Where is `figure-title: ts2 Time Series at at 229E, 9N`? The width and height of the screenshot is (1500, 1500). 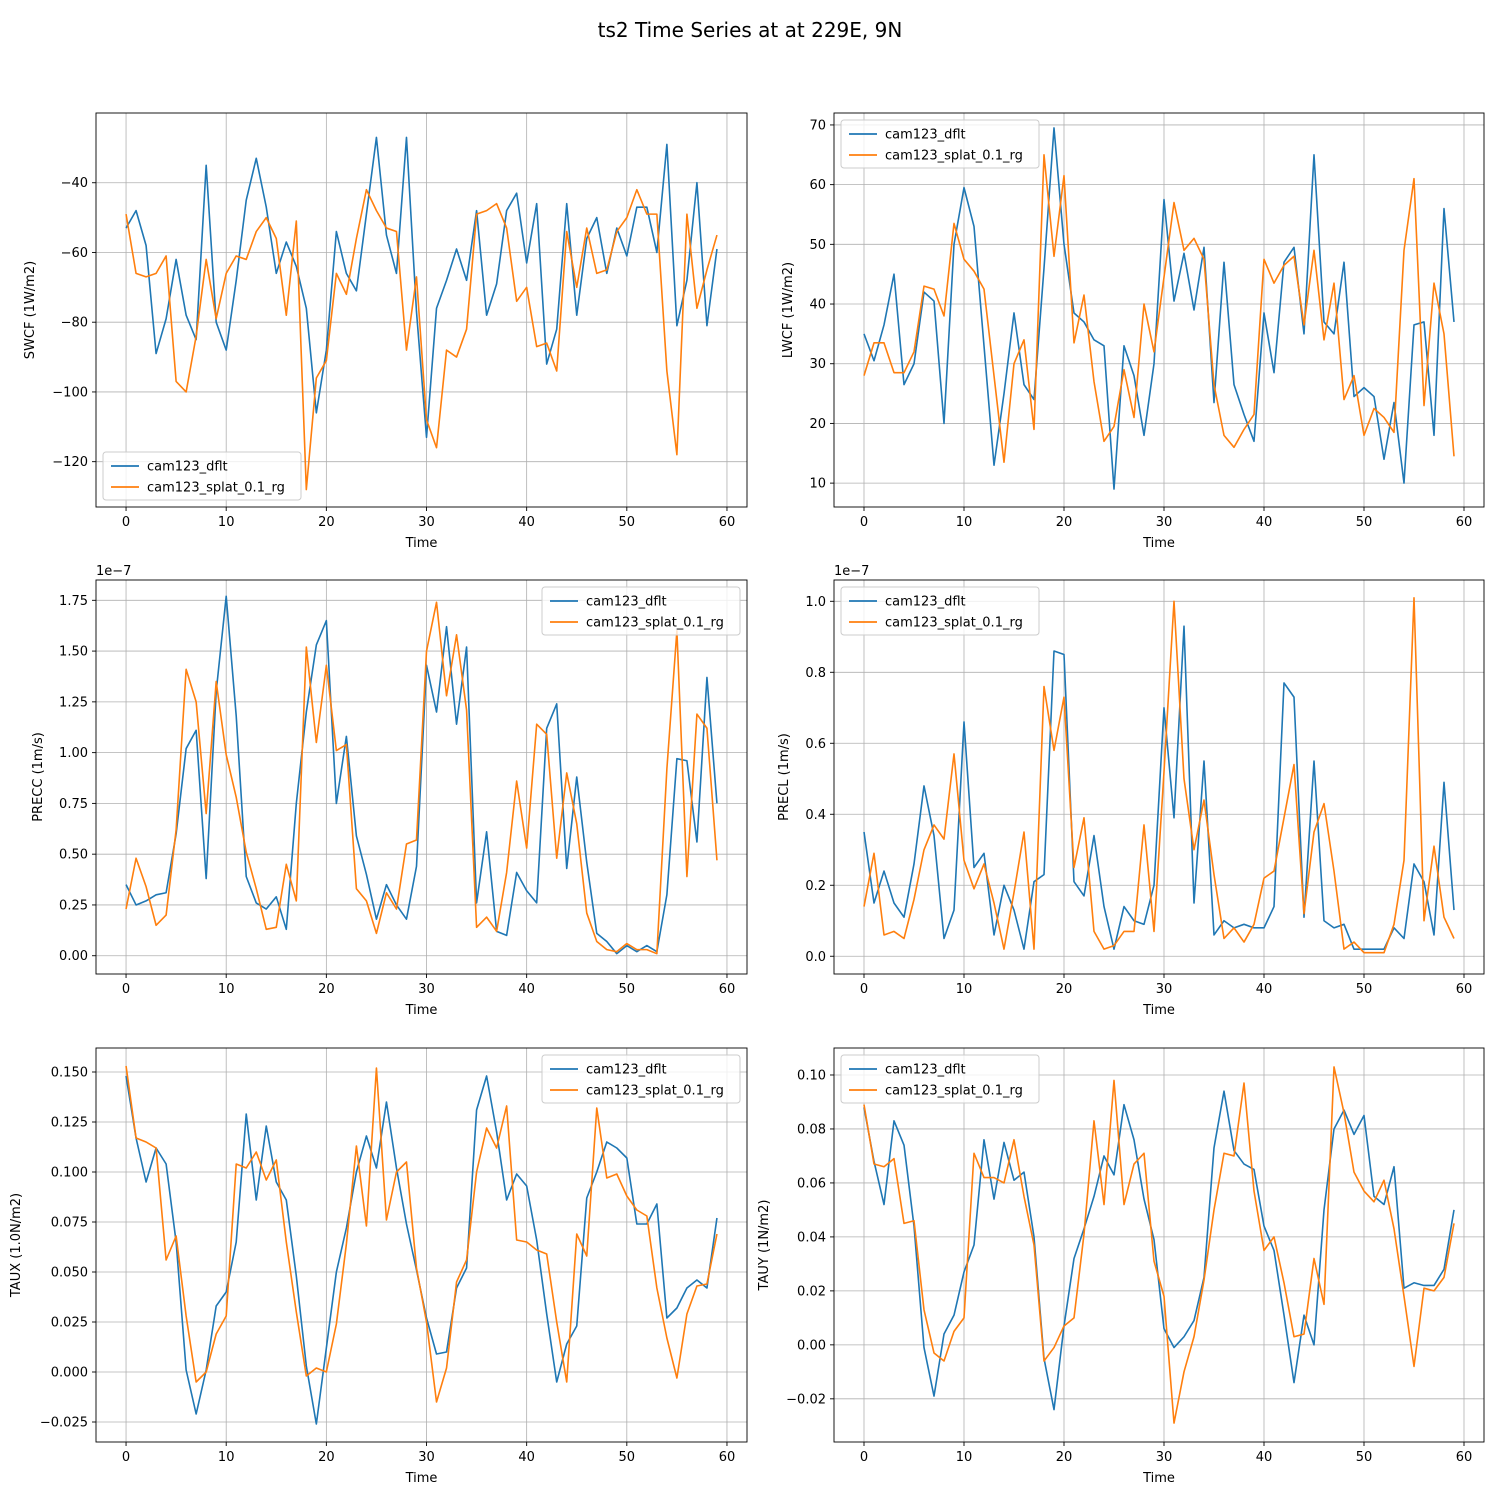 figure-title: ts2 Time Series at at 229E, 9N is located at coordinates (750, 30).